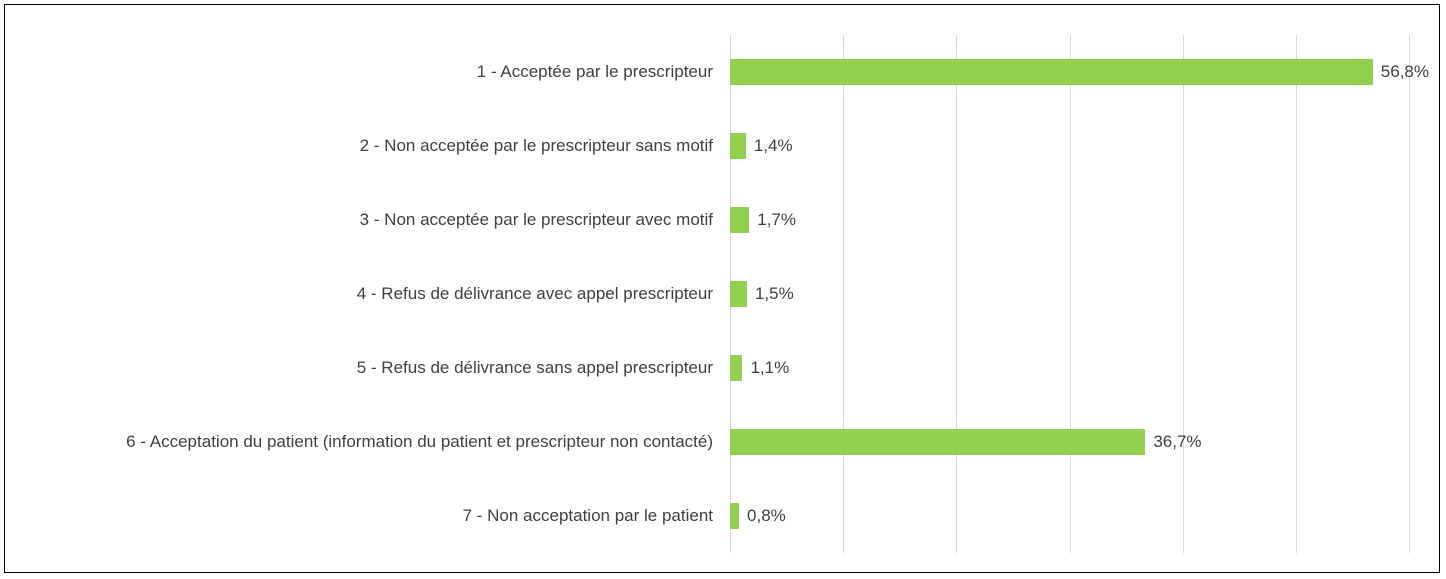  I want to click on data-label: 1,4%, so click(773, 145).